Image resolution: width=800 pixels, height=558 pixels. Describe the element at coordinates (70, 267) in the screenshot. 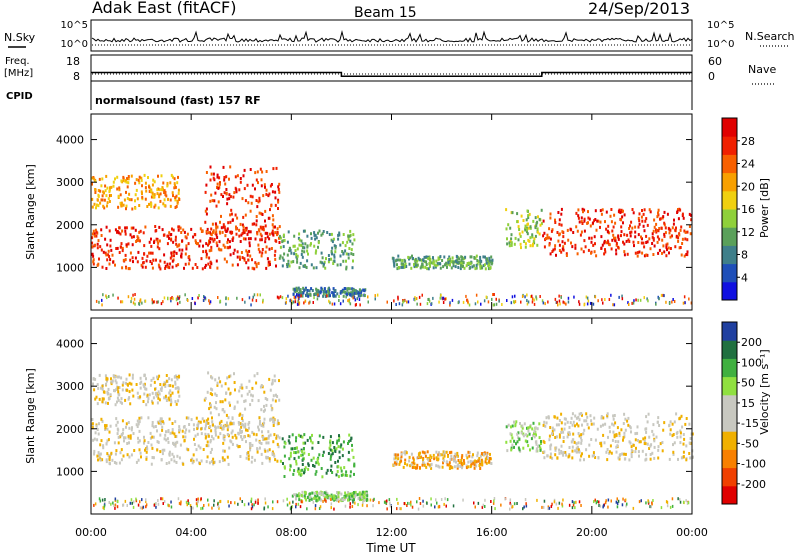

I see `y-tick-label: 1000` at that location.